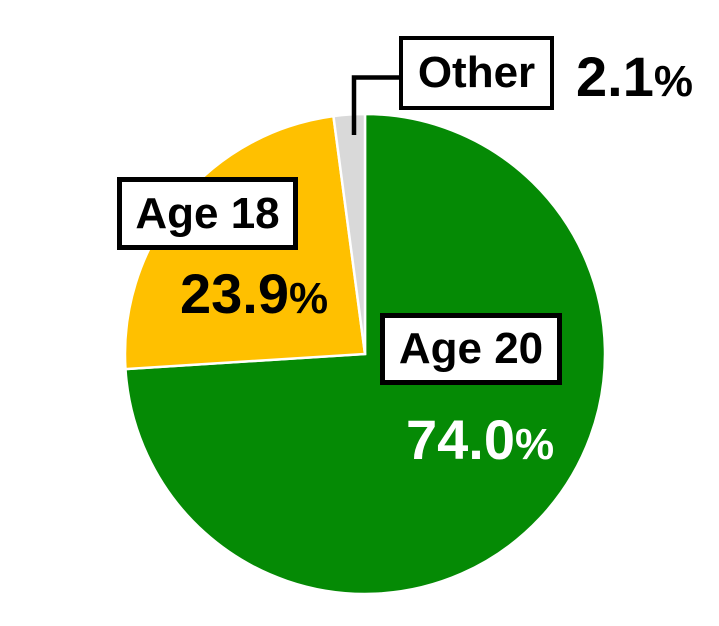 This screenshot has height=626, width=719. What do you see at coordinates (615, 76) in the screenshot?
I see `value-number-other: 2.1` at bounding box center [615, 76].